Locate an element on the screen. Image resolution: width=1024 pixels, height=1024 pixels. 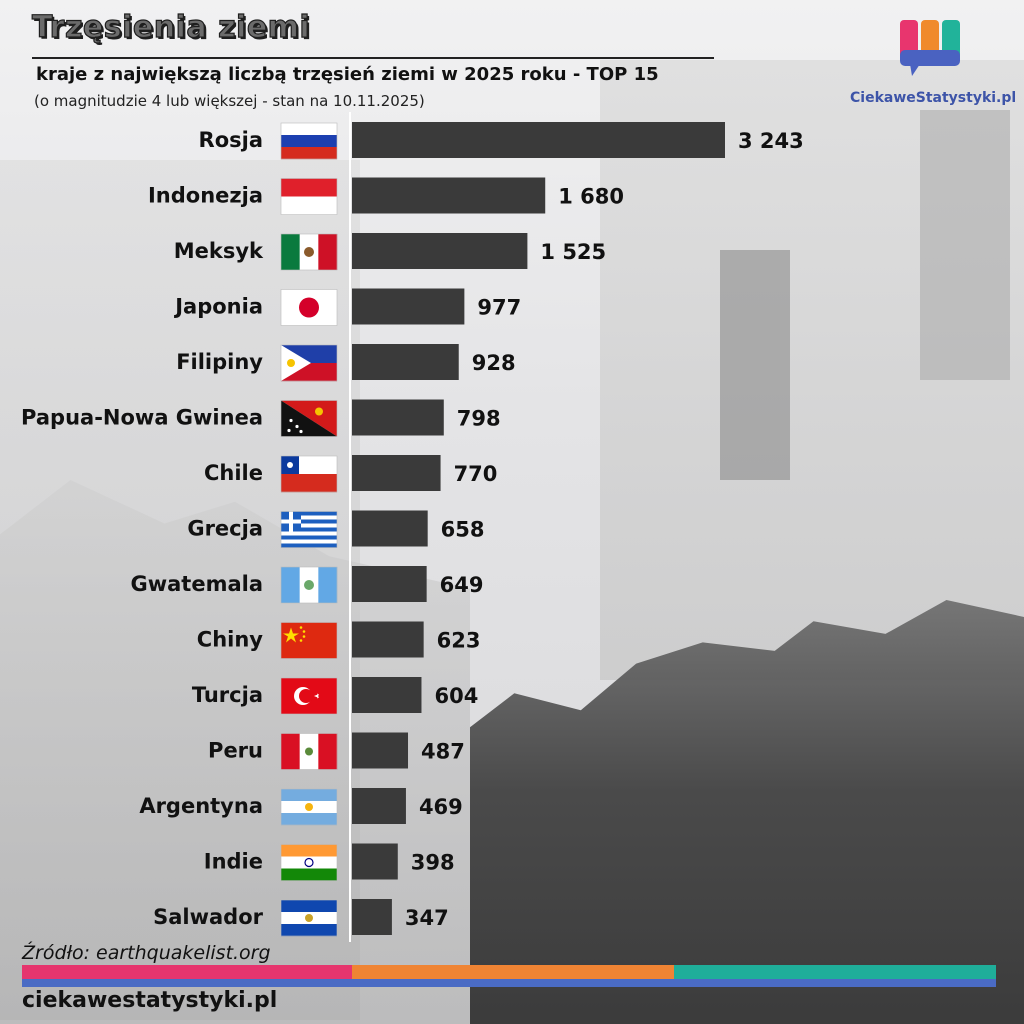
category-label: Peru is located at coordinates (235, 751).